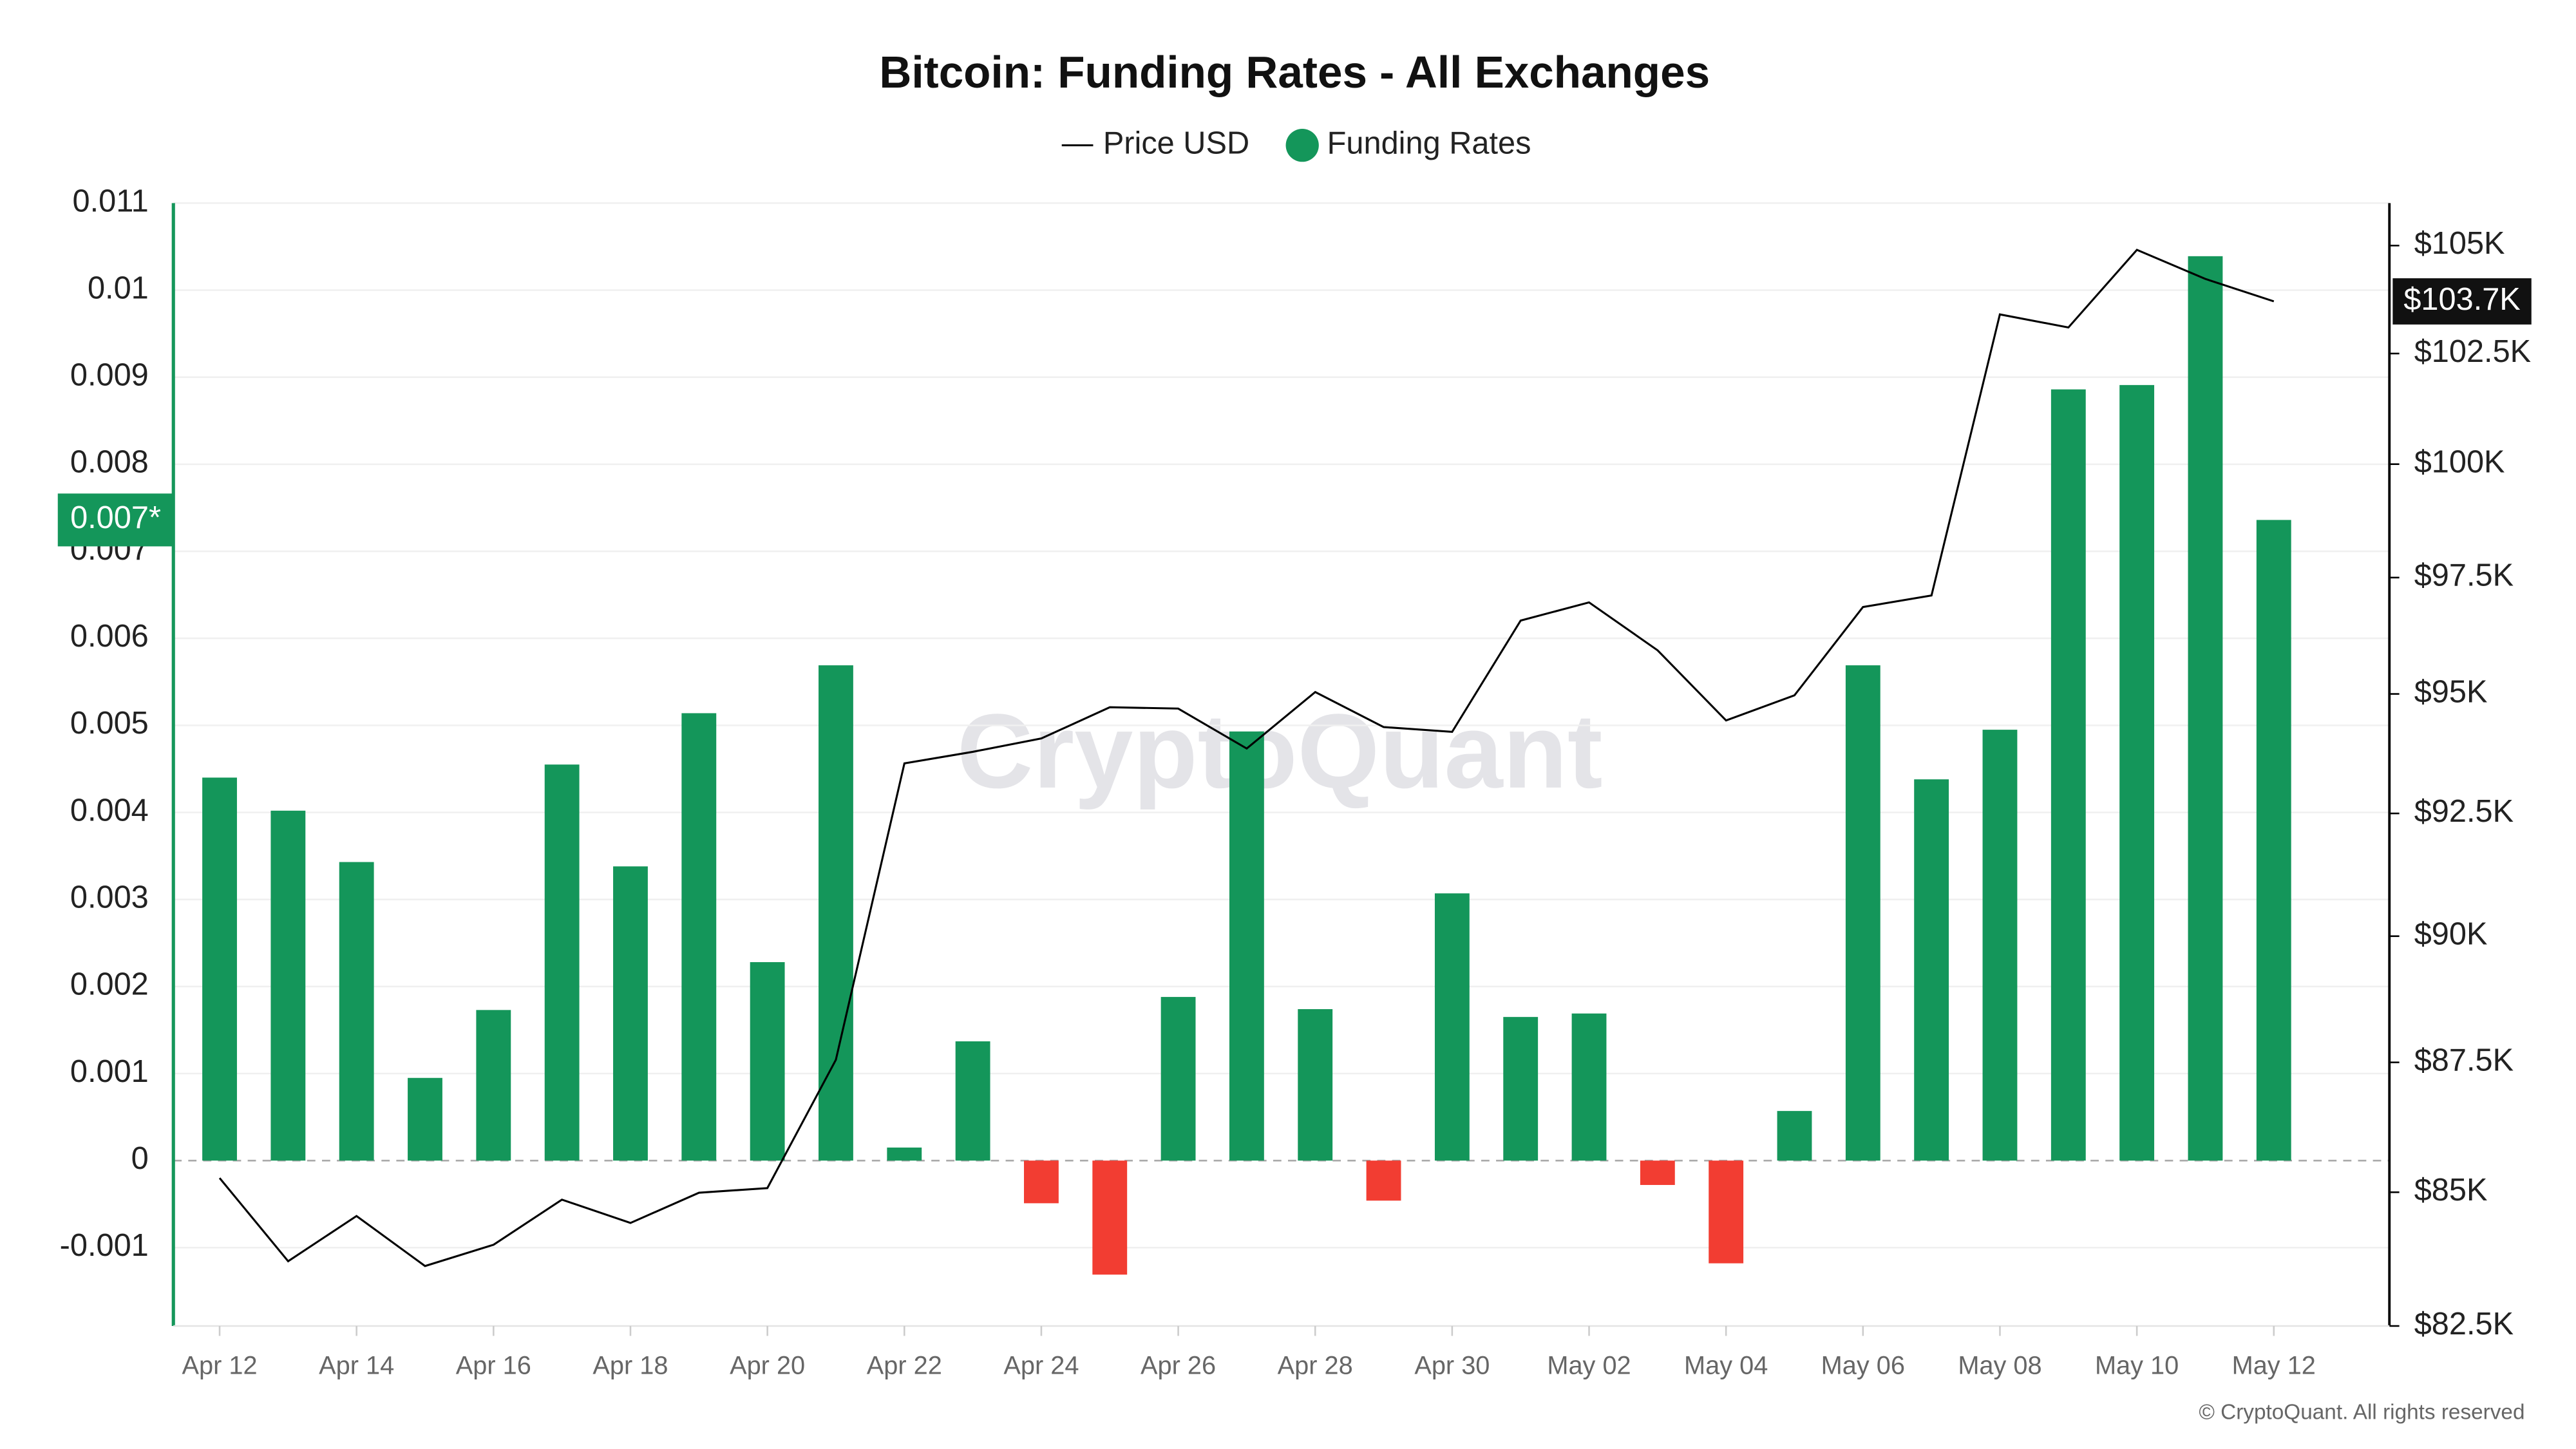 This screenshot has width=2576, height=1449. What do you see at coordinates (1041, 1366) in the screenshot?
I see `x-tick-label: Apr 24` at bounding box center [1041, 1366].